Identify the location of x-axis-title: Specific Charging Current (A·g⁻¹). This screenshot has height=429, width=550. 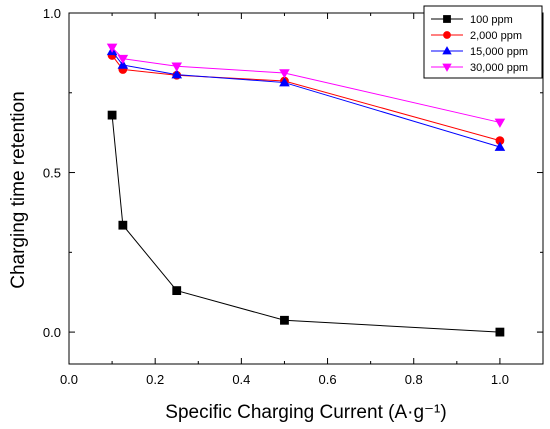
(305, 412).